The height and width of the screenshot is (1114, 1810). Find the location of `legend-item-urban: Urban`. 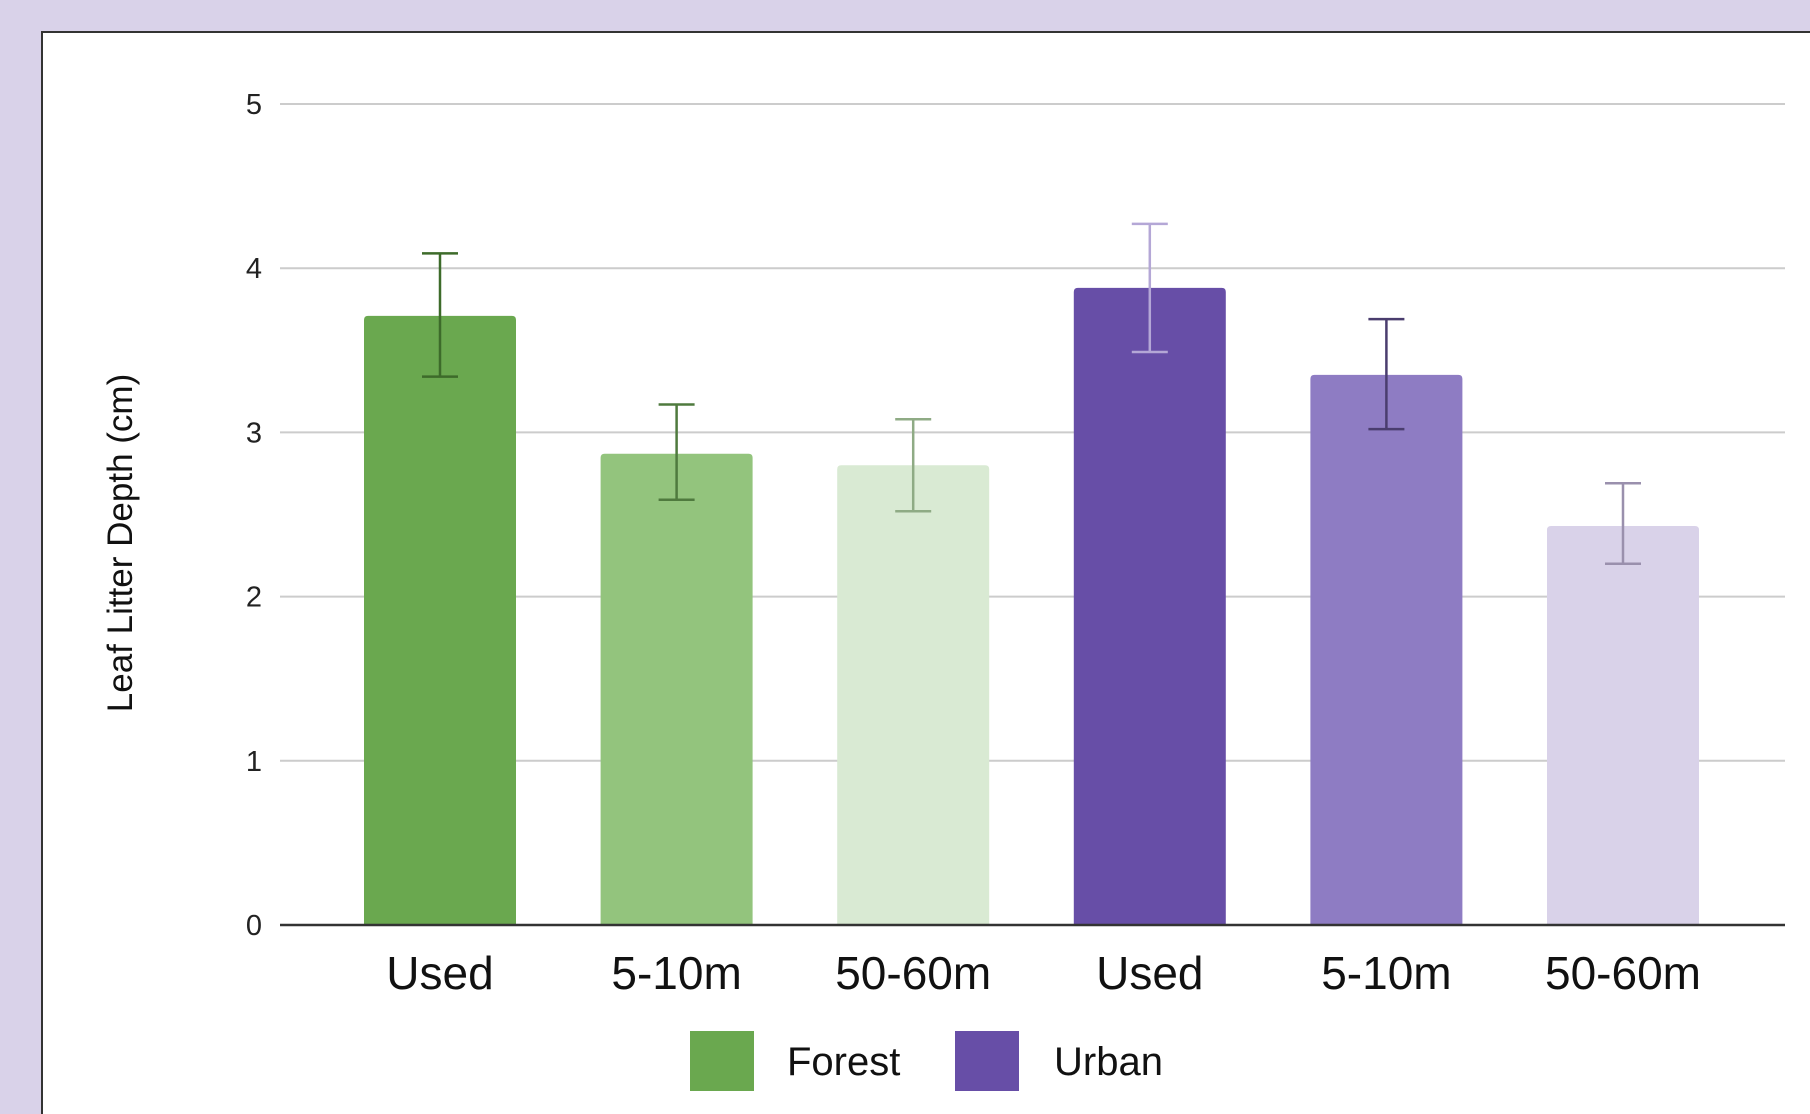

legend-item-urban: Urban is located at coordinates (1059, 1061).